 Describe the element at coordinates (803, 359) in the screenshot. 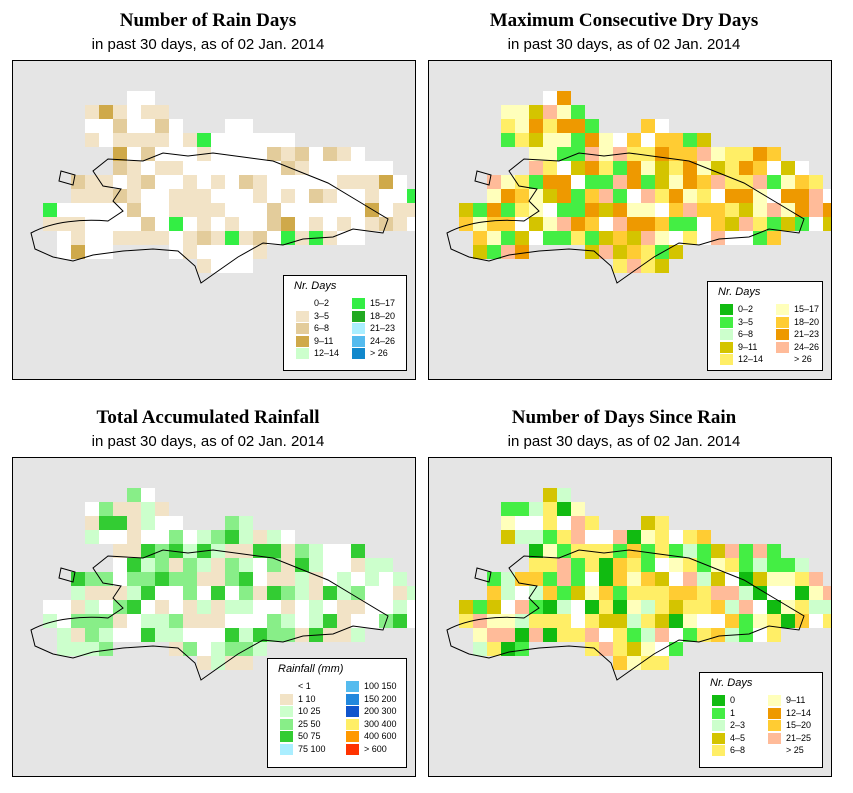

I see `legend-label: > 26` at that location.